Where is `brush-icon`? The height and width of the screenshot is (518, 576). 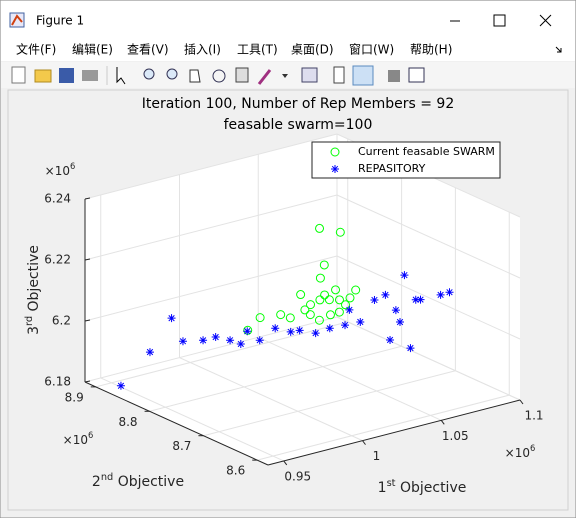 brush-icon is located at coordinates (264, 77).